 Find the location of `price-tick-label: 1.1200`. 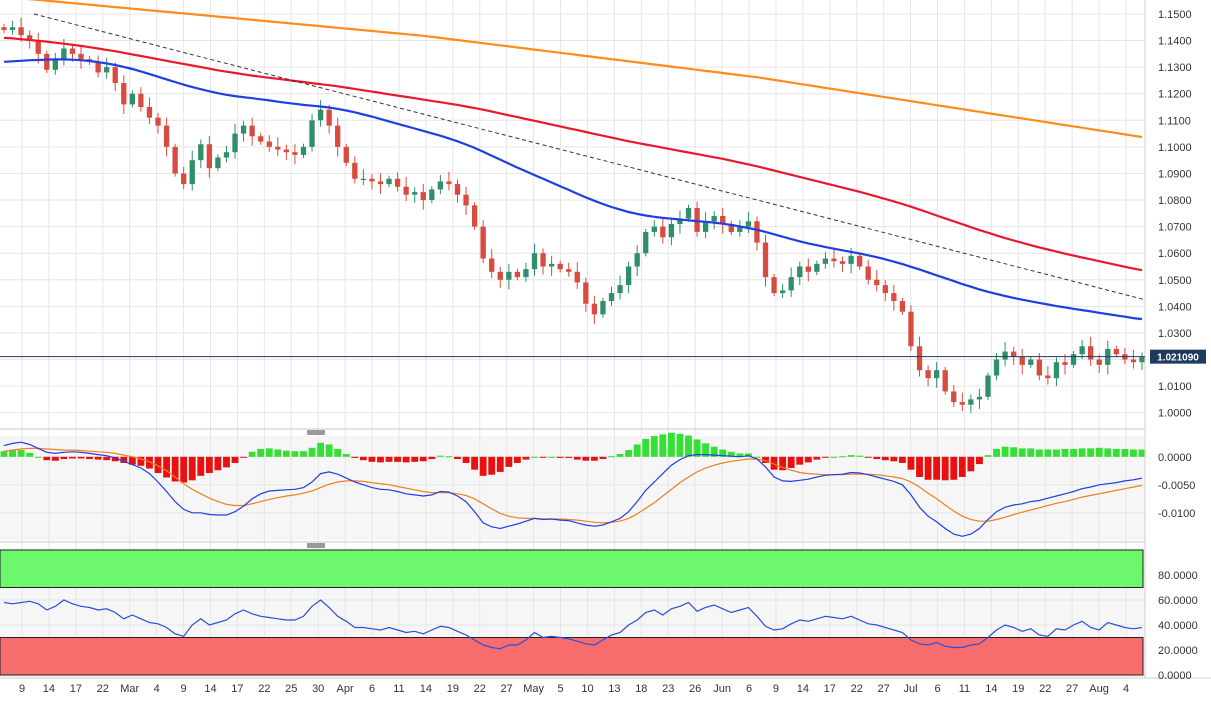

price-tick-label: 1.1200 is located at coordinates (1175, 95).